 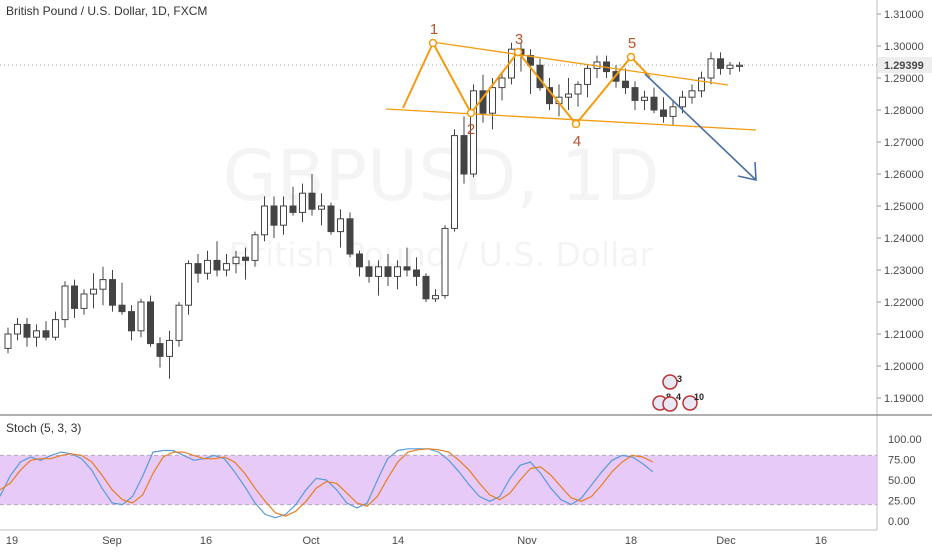 I want to click on time-tick-label: 19, so click(x=12, y=541).